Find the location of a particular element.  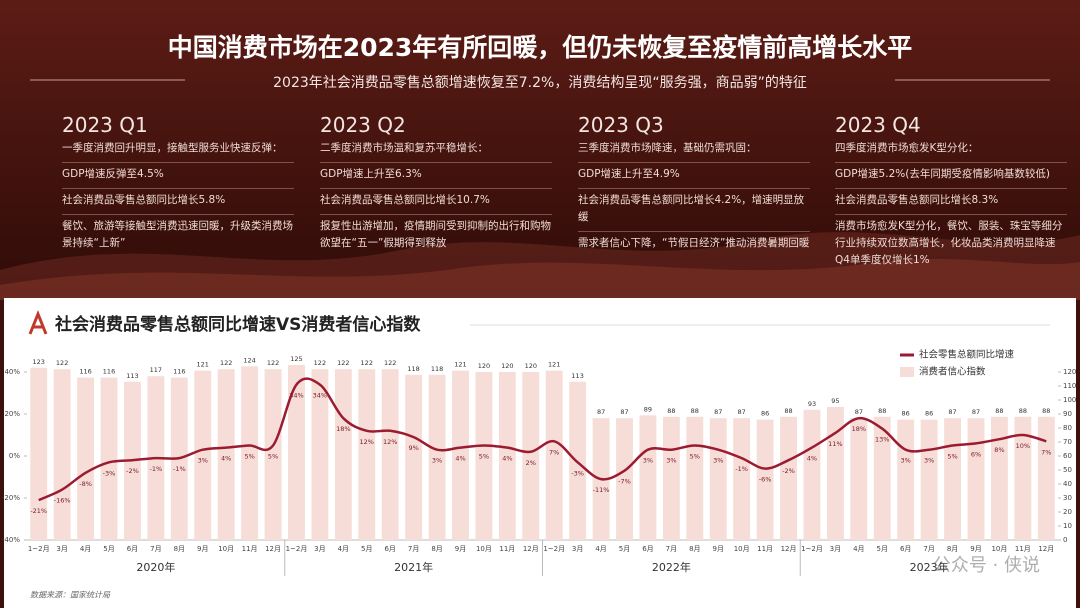

quarter-intro: 一季度消费回升明显，接触型服务业快速反弹： is located at coordinates (172, 148).